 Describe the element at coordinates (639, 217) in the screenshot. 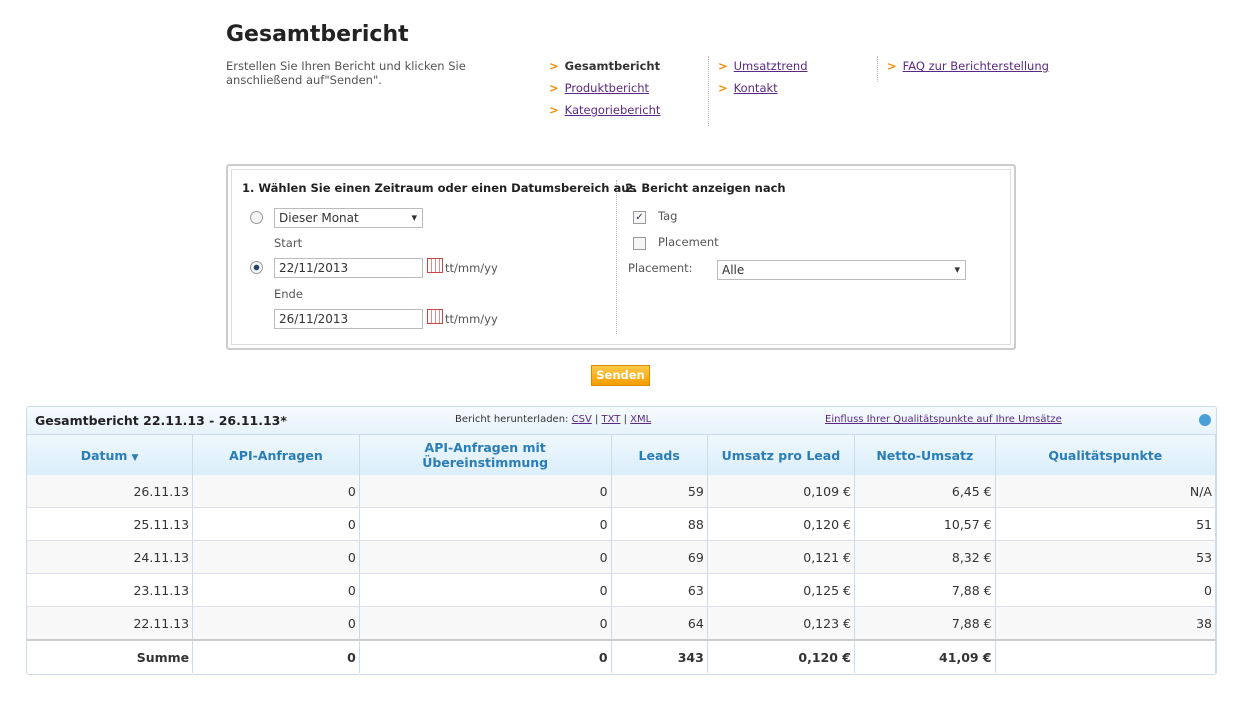

I see `checkbox-checked: ✓` at that location.